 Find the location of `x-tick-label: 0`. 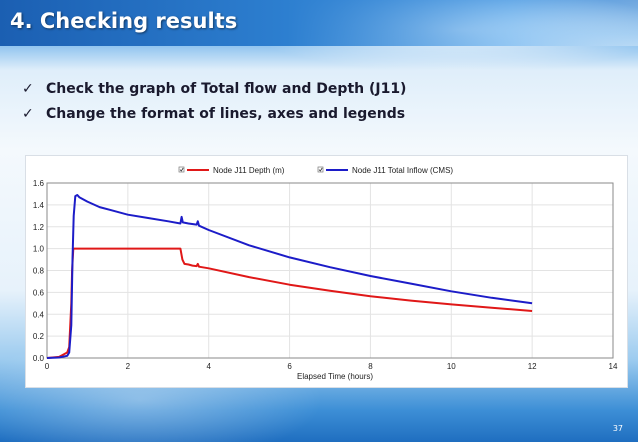

x-tick-label: 0 is located at coordinates (47, 366).